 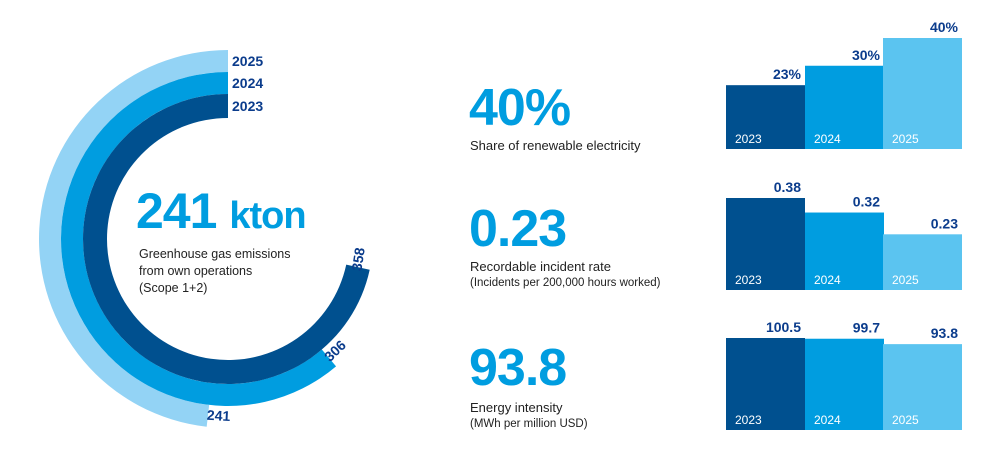 What do you see at coordinates (215, 254) in the screenshot?
I see `emissions-desc-line: Greenhouse gas emissions` at bounding box center [215, 254].